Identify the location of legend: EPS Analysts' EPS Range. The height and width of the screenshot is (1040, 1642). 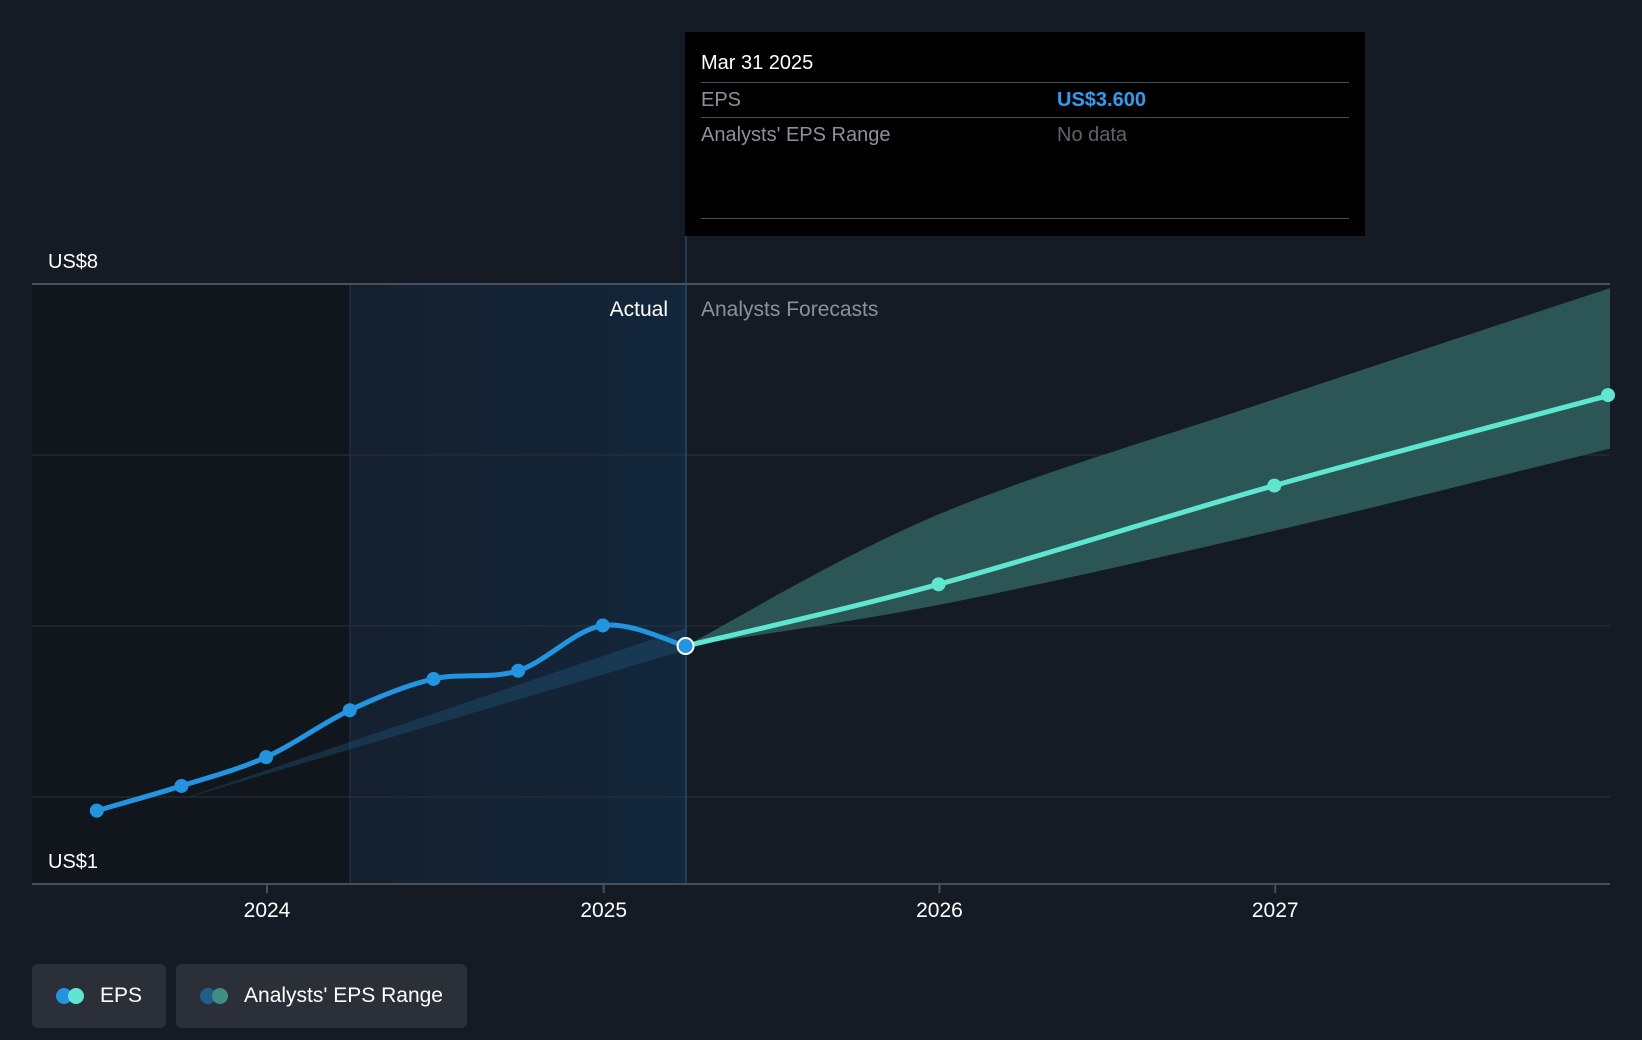
(254, 996).